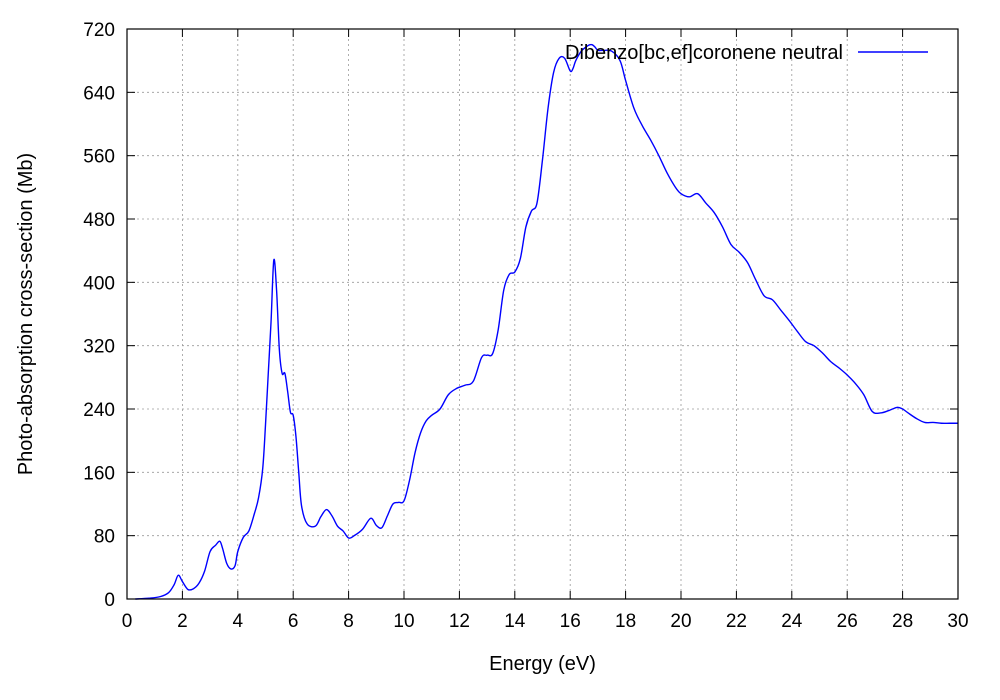 This screenshot has height=700, width=1000. Describe the element at coordinates (957, 621) in the screenshot. I see `x-tick-label: 30` at that location.